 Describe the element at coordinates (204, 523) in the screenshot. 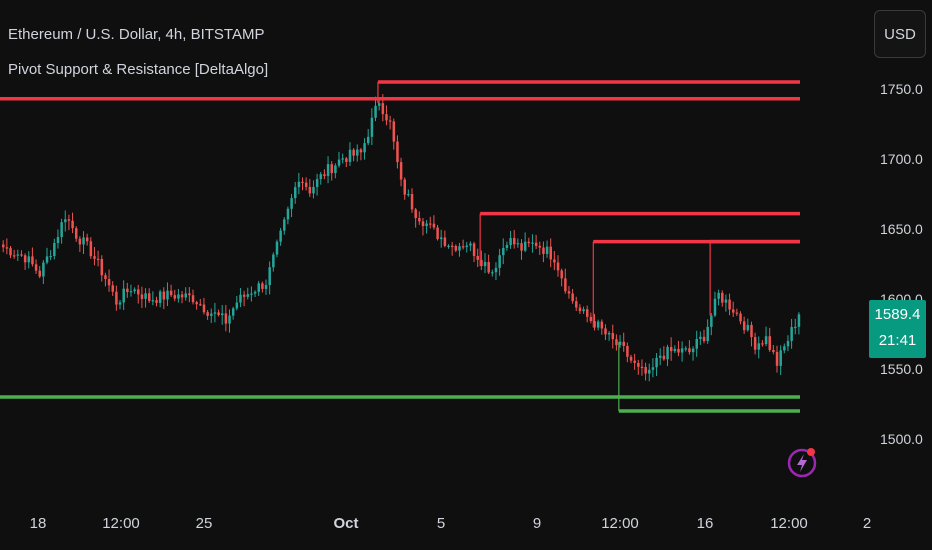

I see `x-tick-label: 25` at that location.